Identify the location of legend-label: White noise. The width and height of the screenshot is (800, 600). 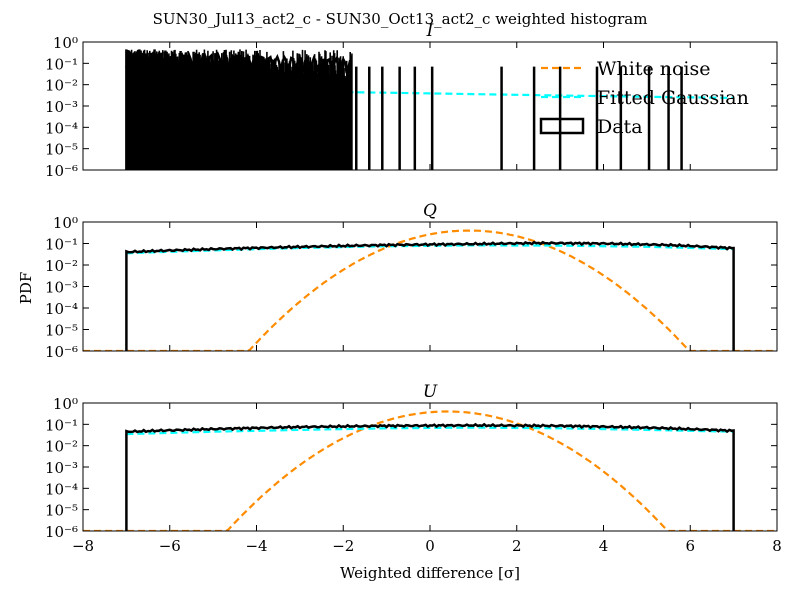
(654, 69).